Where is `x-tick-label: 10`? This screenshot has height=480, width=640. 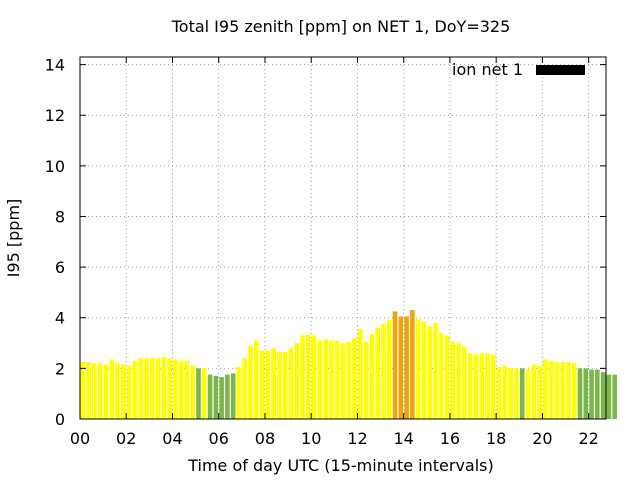 x-tick-label: 10 is located at coordinates (311, 438).